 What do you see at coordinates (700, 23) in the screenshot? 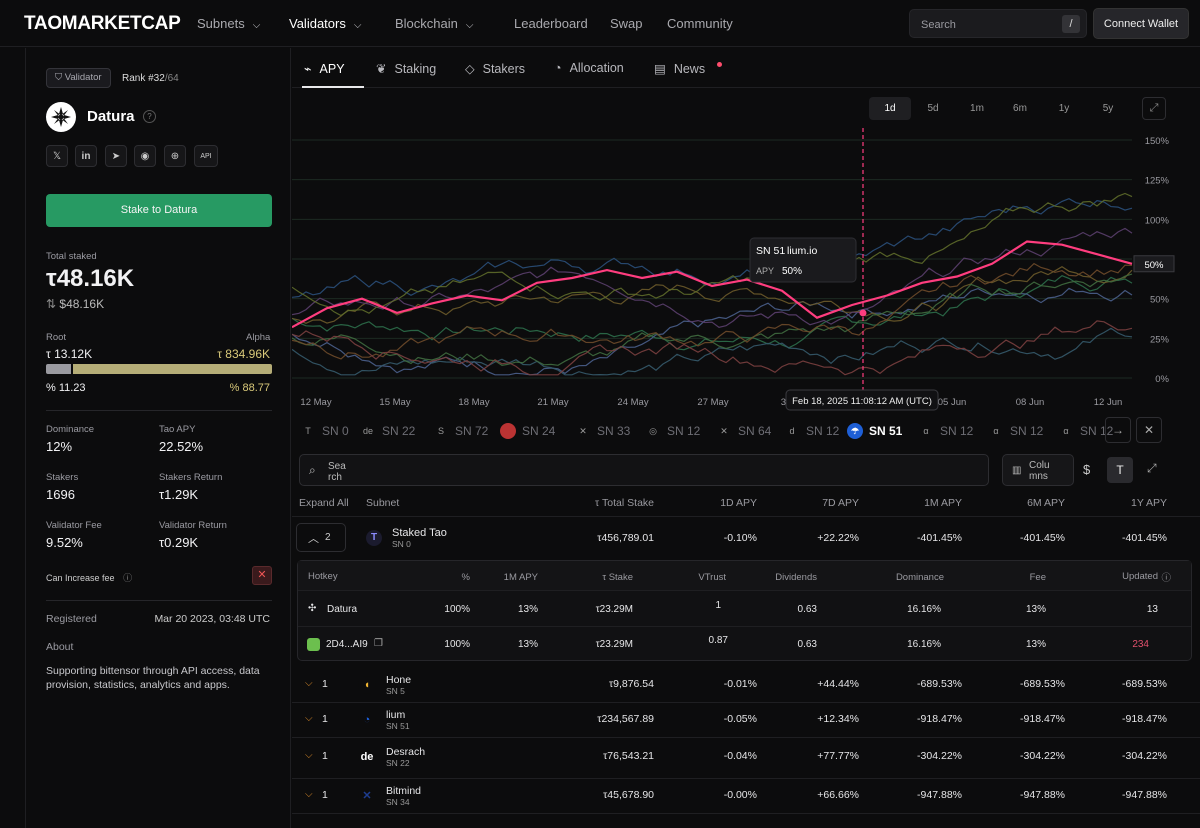
I see `nav-community: Community` at bounding box center [700, 23].